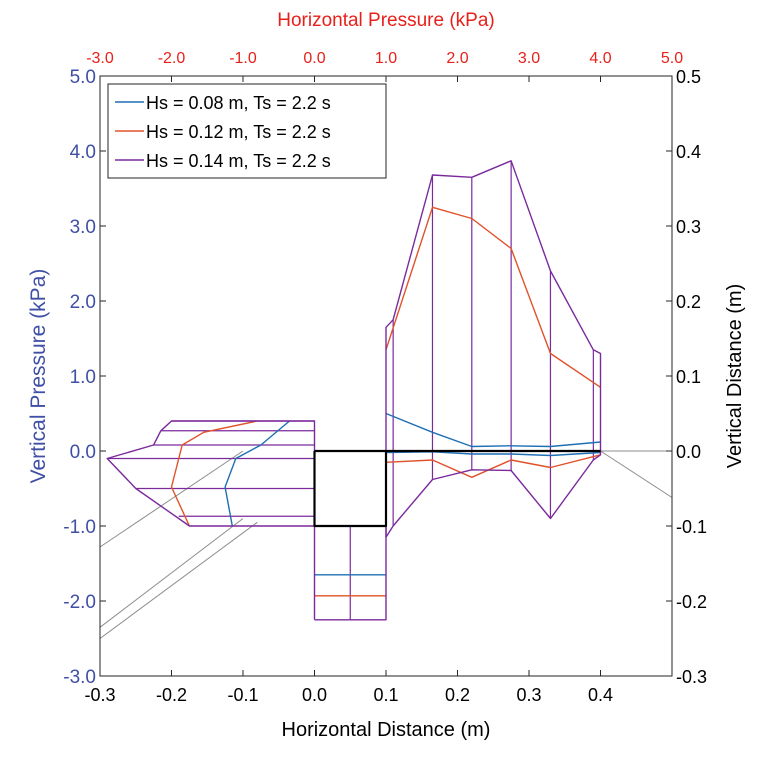 The image size is (771, 761). What do you see at coordinates (386, 730) in the screenshot?
I see `x-axis-label: Horizontal Distance (m)` at bounding box center [386, 730].